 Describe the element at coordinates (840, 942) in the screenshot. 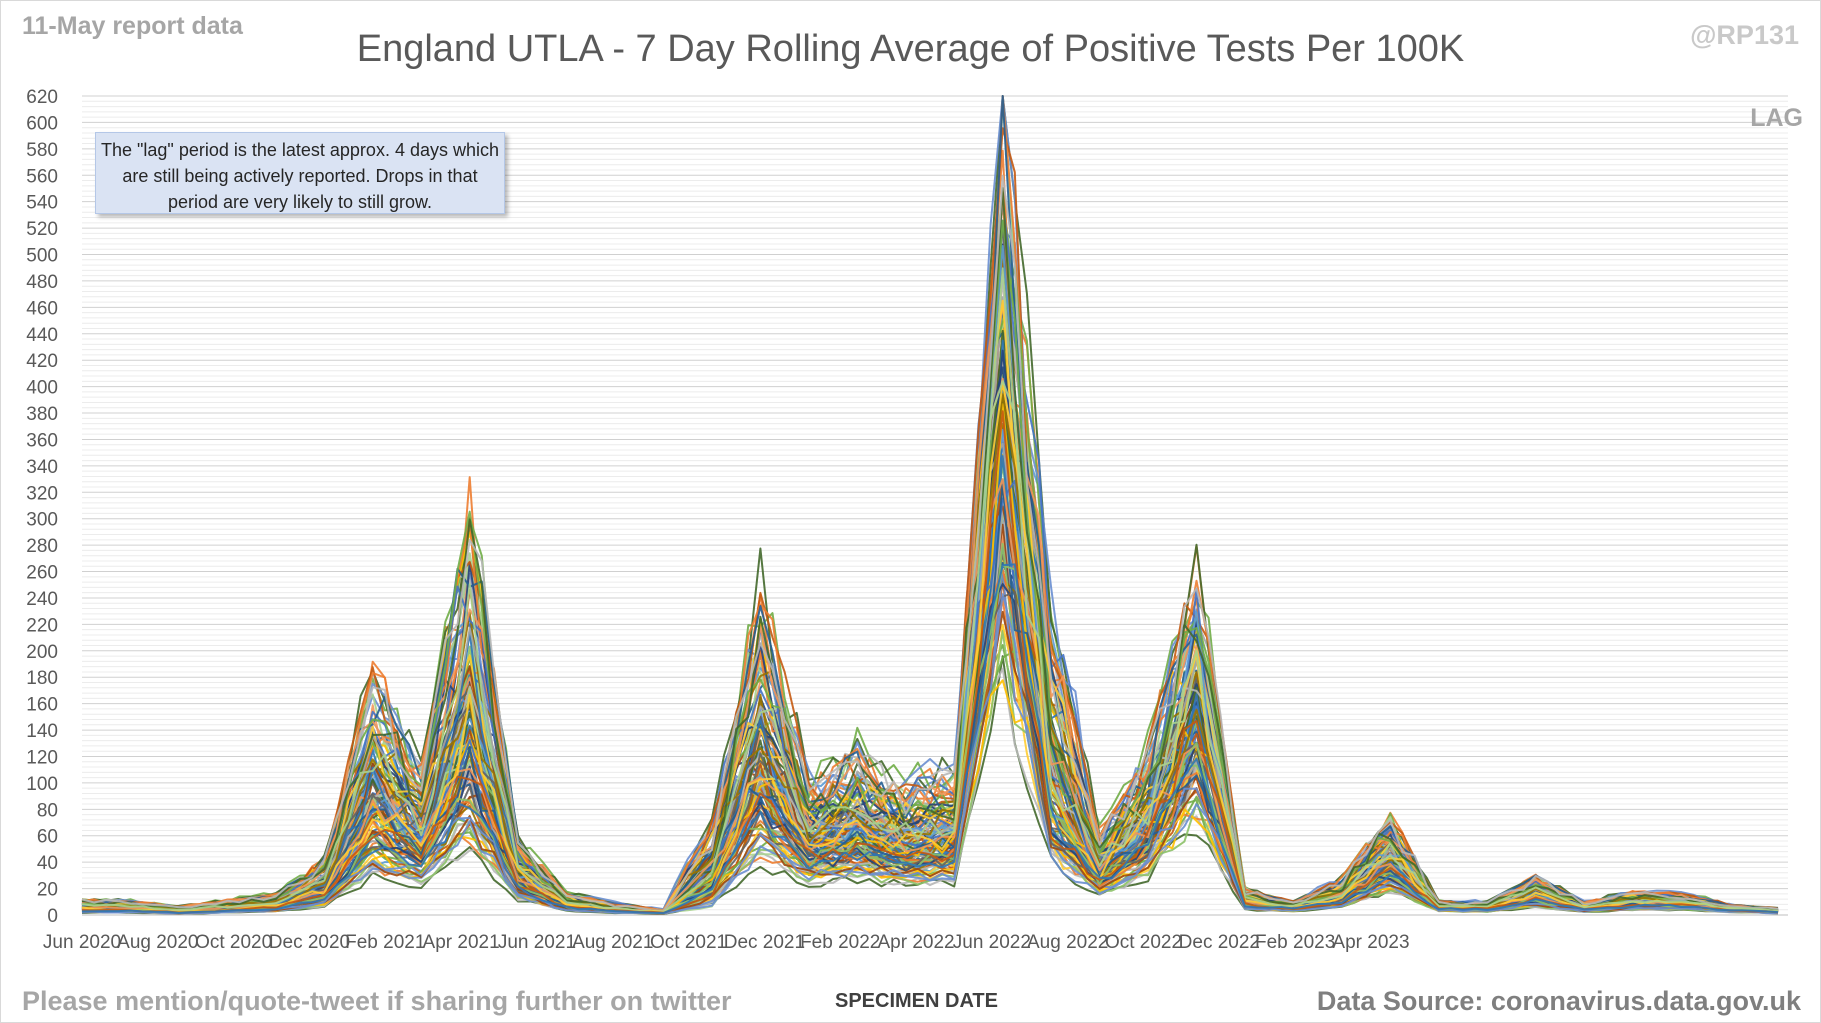

I see `x-tick-label: Feb 2022` at that location.